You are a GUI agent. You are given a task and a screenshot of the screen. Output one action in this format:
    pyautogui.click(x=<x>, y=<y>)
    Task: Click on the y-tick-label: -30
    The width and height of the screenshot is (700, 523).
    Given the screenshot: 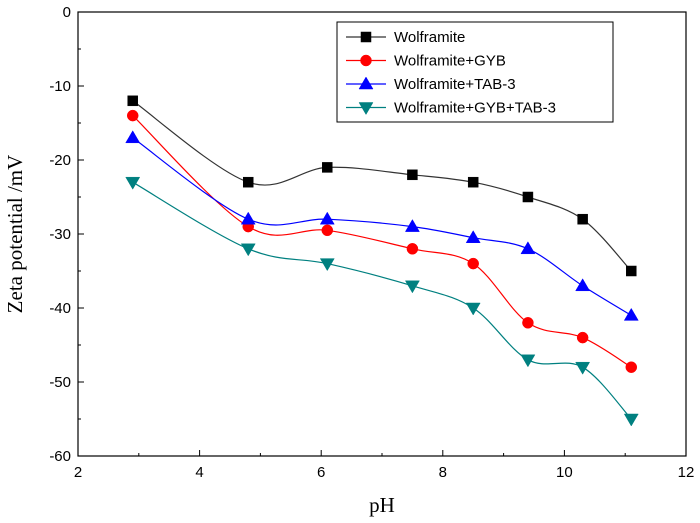 What is the action you would take?
    pyautogui.click(x=60, y=234)
    